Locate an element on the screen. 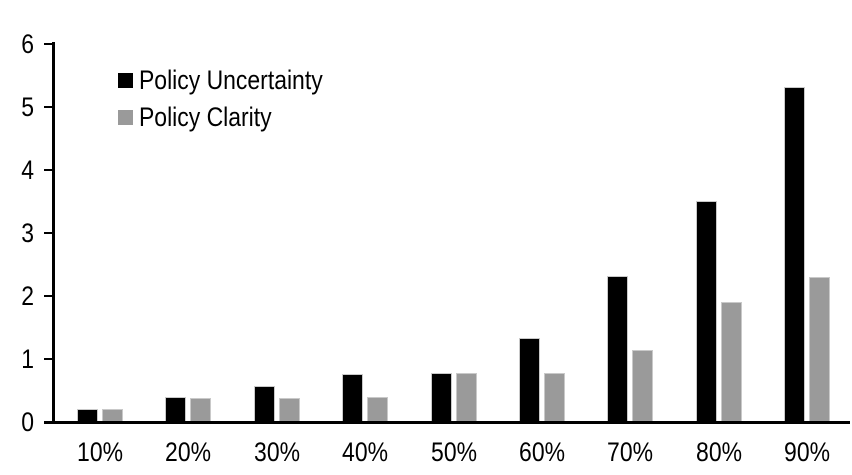 The image size is (852, 475). legend-item-policy-uncertainty: Policy Uncertainty is located at coordinates (236, 80).